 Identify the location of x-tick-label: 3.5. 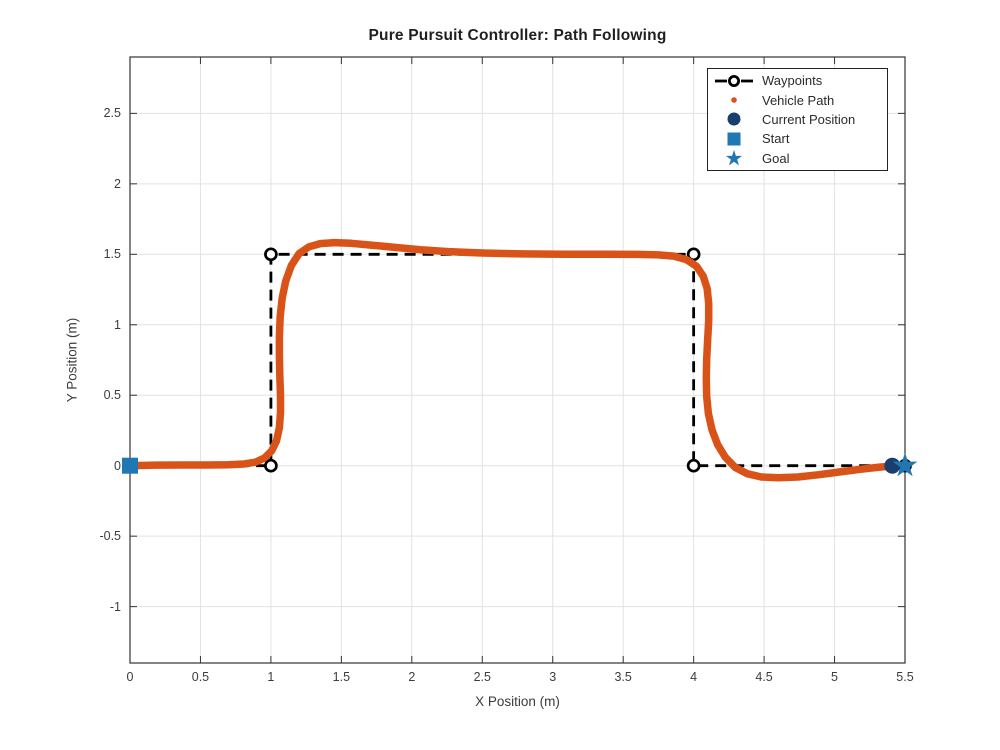
(623, 677).